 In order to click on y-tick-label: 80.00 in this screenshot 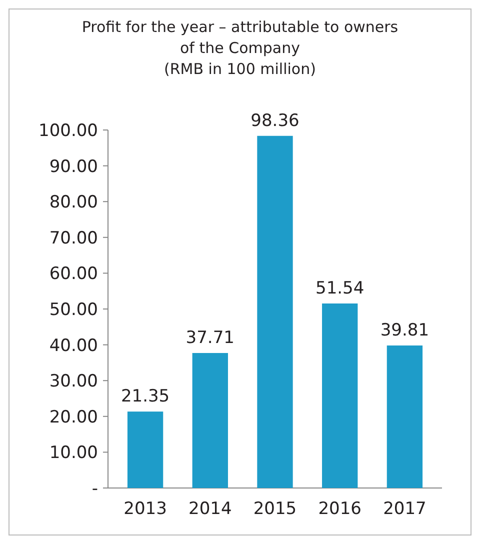, I will do `click(73, 202)`.